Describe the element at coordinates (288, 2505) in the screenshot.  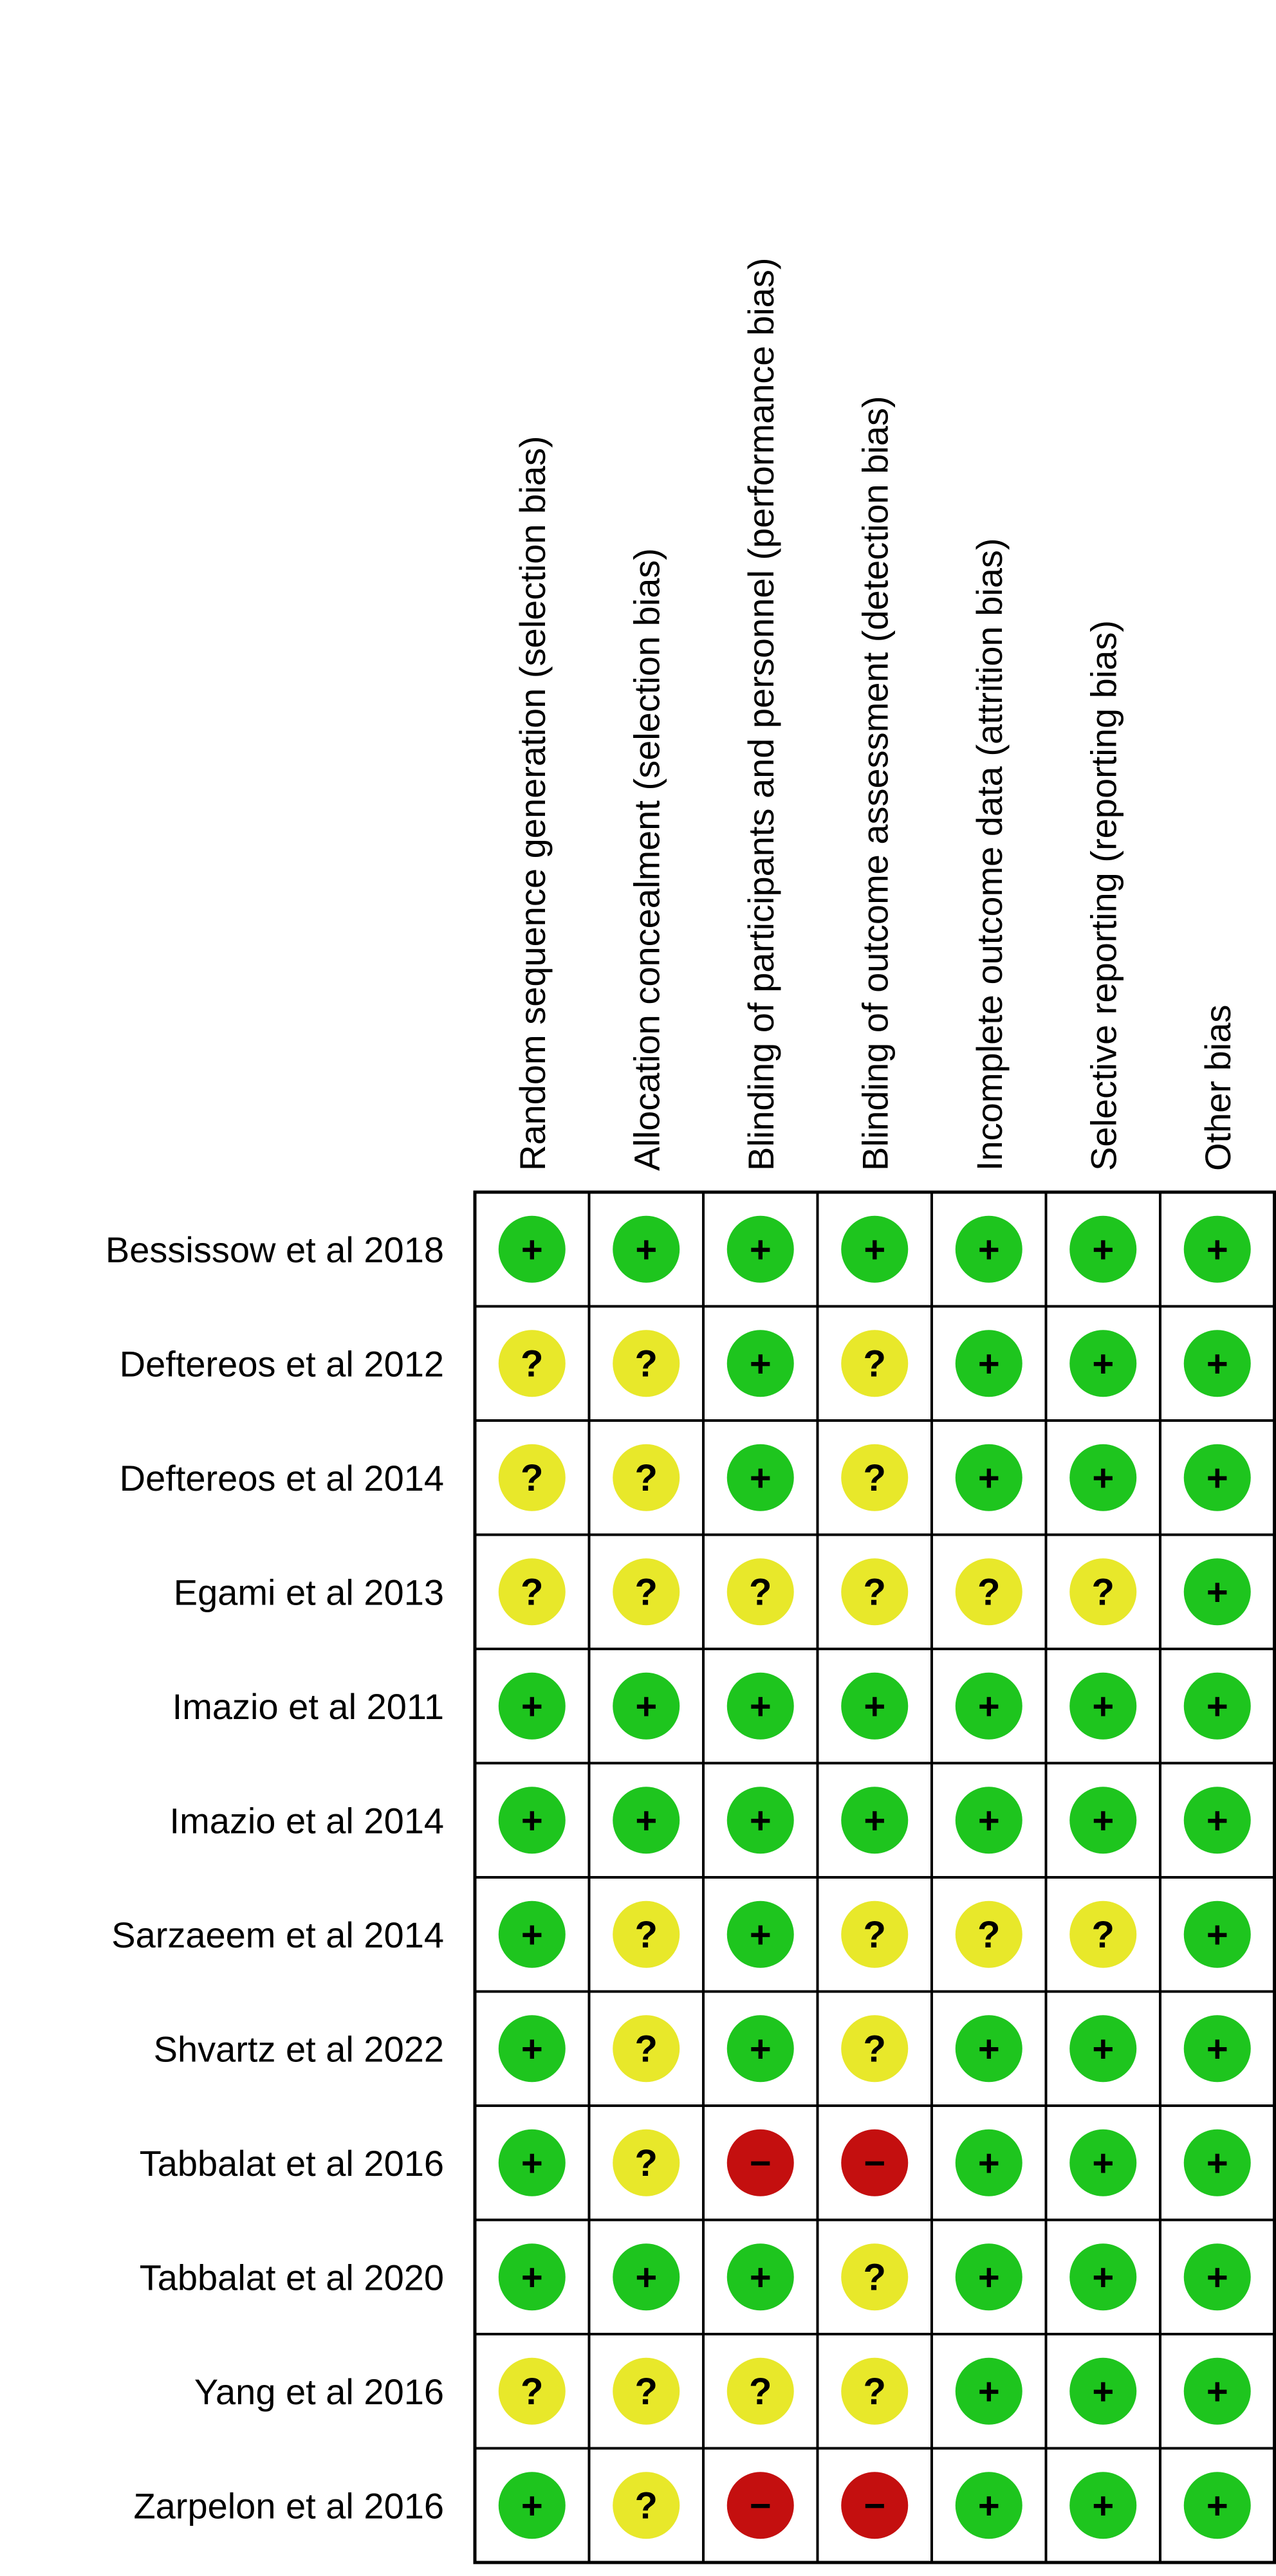
I see `study-label: Zarpelon et al 2016` at that location.